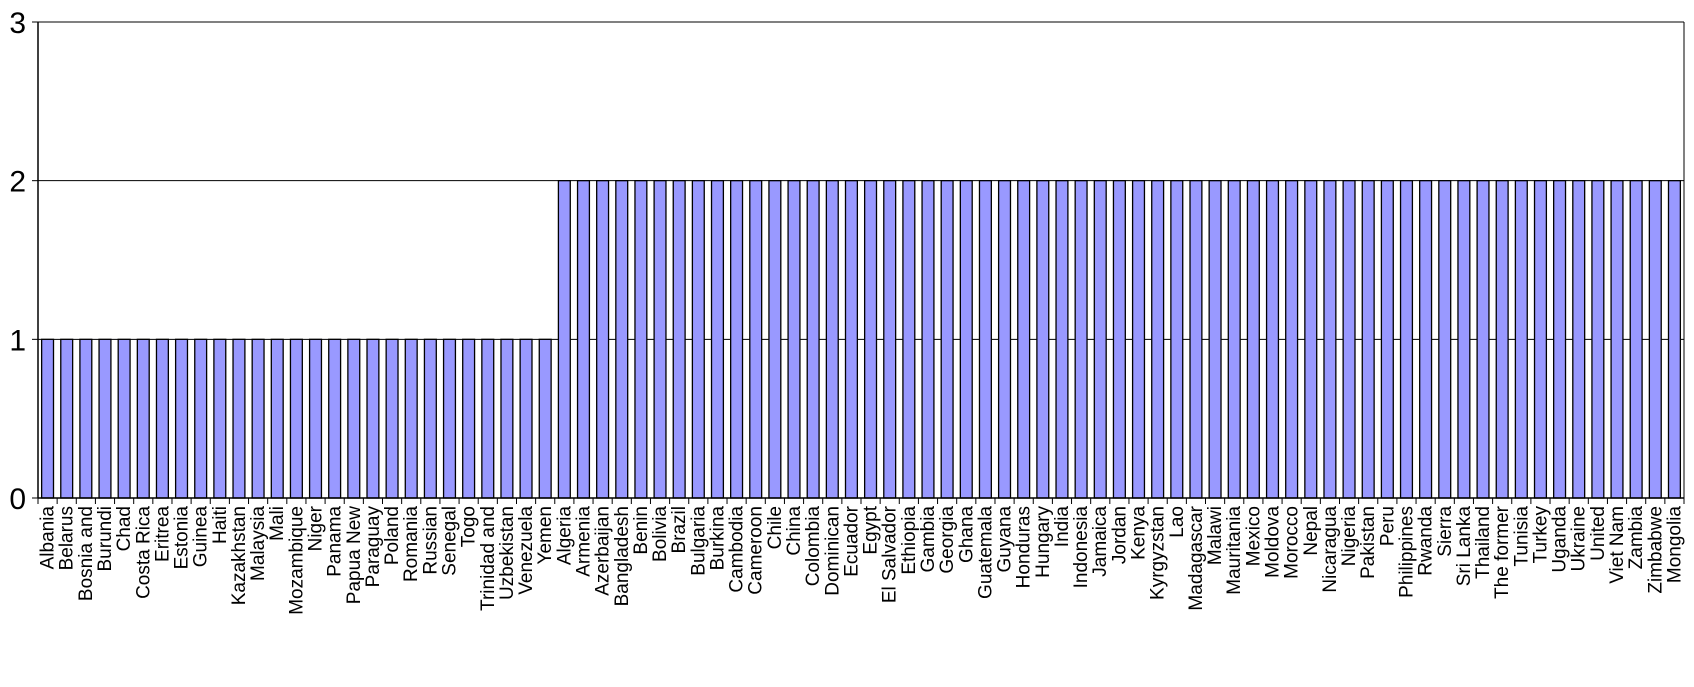  What do you see at coordinates (622, 556) in the screenshot?
I see `x-tick-label: Bangladesh` at bounding box center [622, 556].